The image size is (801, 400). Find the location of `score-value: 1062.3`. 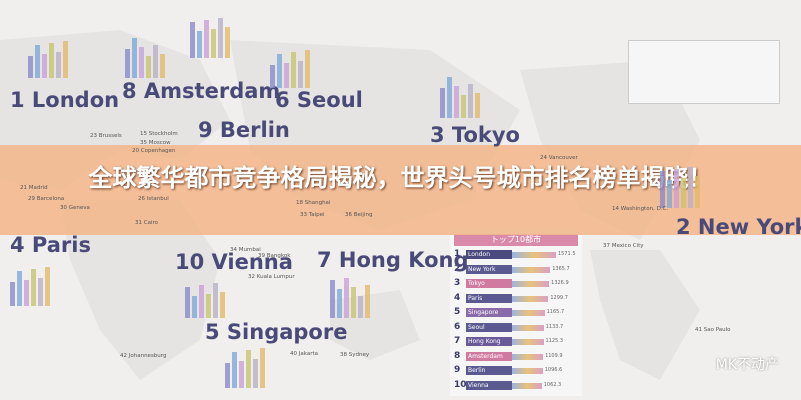

score-value: 1062.3 is located at coordinates (552, 384).